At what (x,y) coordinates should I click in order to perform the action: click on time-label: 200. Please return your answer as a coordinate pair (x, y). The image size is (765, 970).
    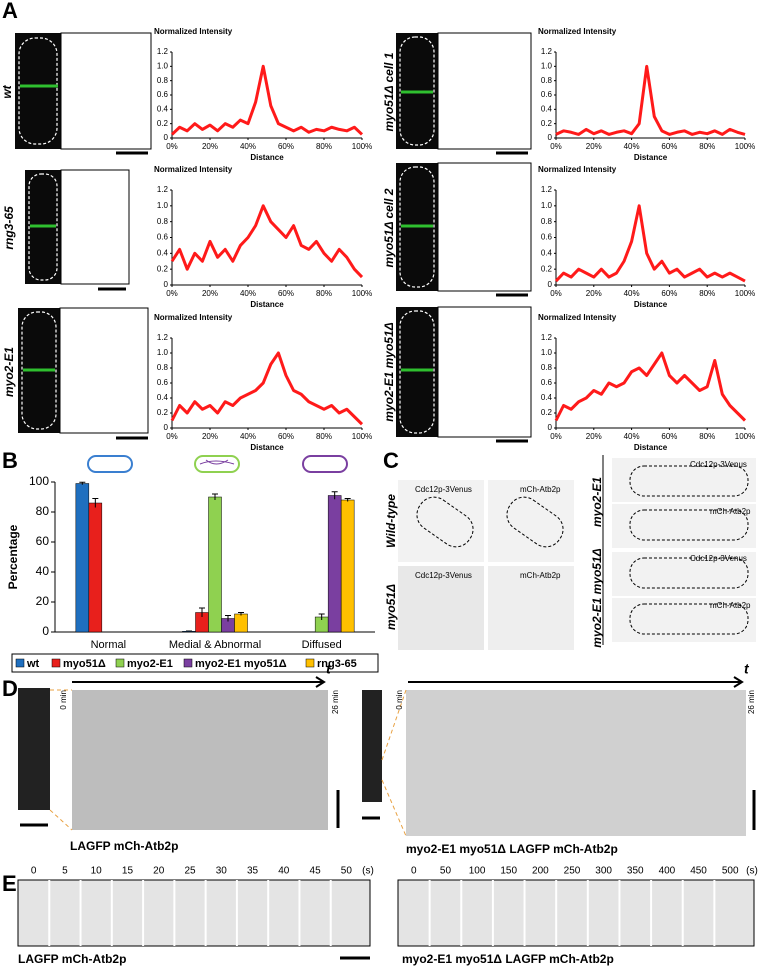
    Looking at the image, I should click on (540, 871).